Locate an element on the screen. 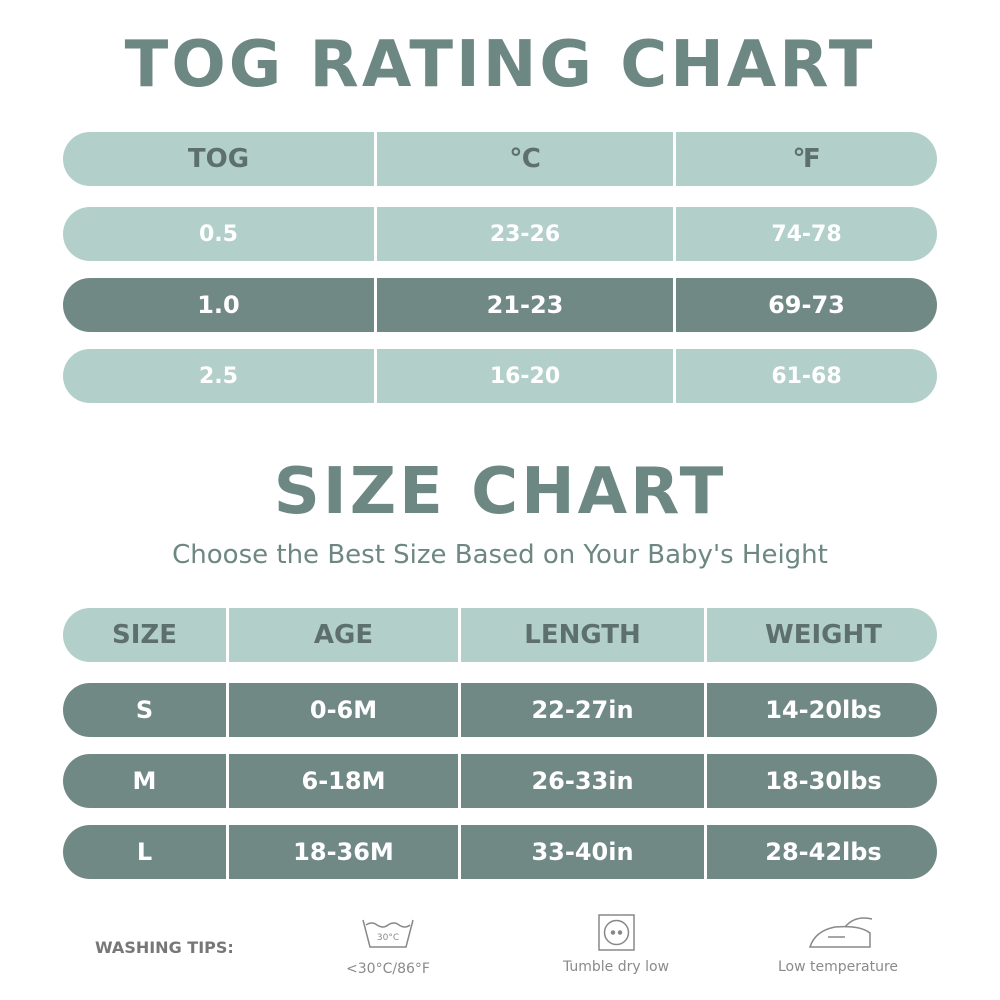  table-cell: 22-27in is located at coordinates (582, 710).